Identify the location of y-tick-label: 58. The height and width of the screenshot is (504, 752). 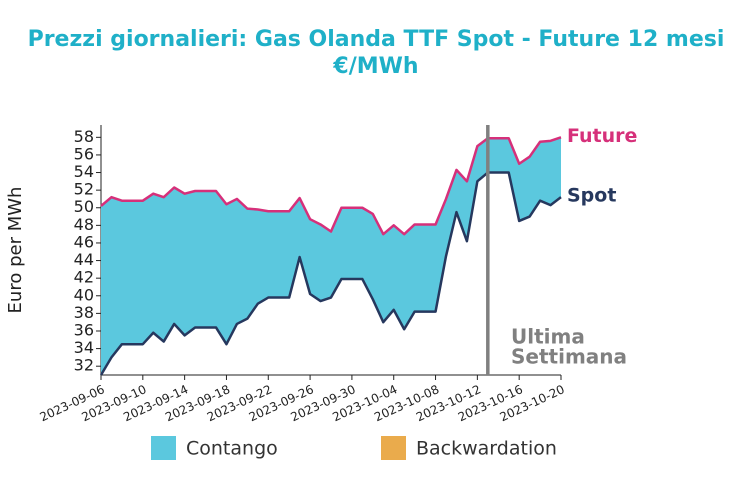
(84, 136).